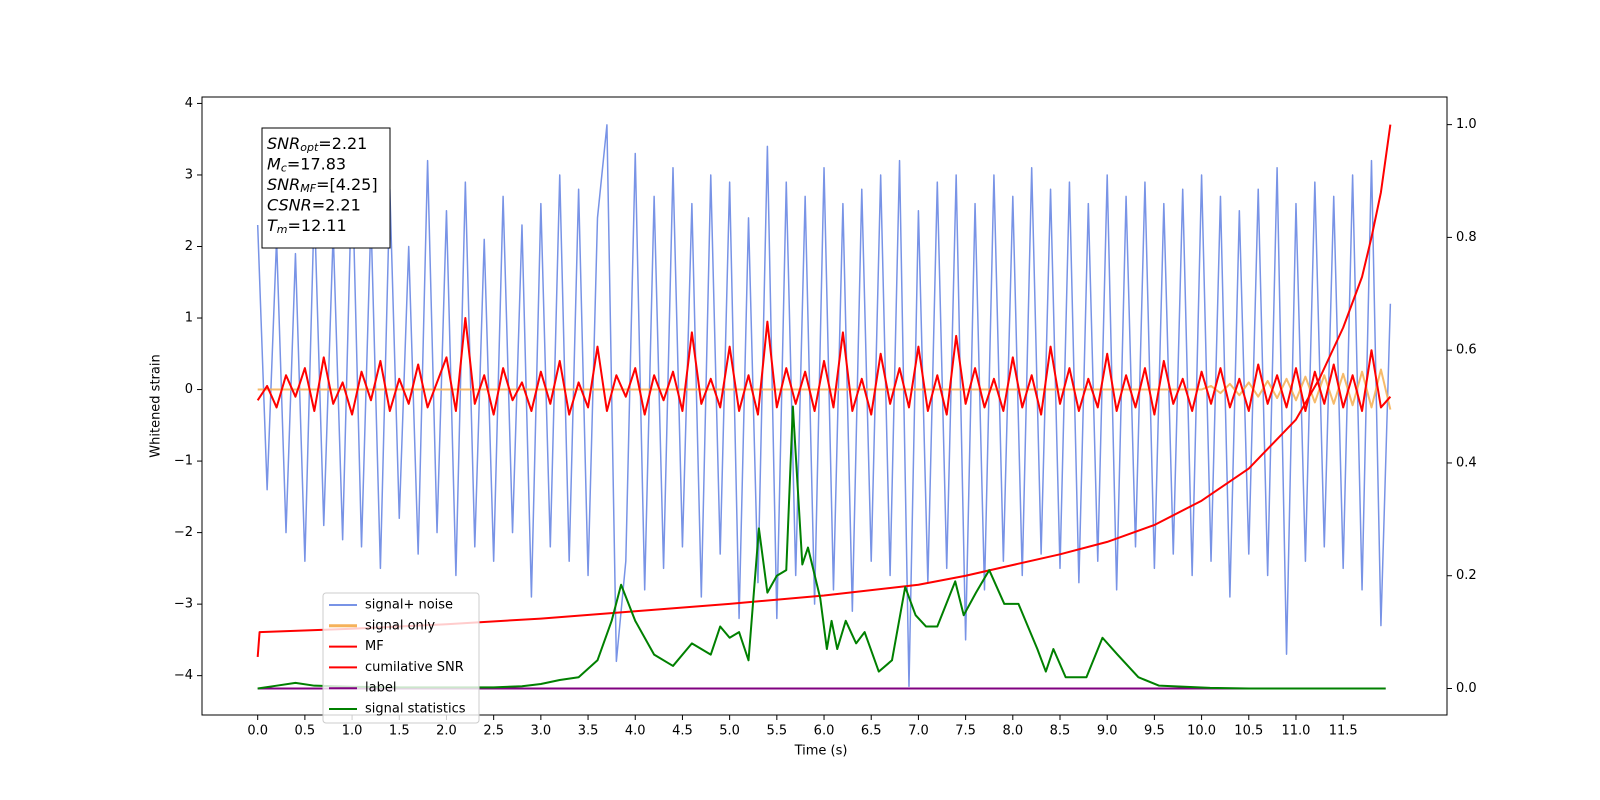 This screenshot has width=1600, height=800. Describe the element at coordinates (352, 731) in the screenshot. I see `x-tick-label: 1.0` at that location.